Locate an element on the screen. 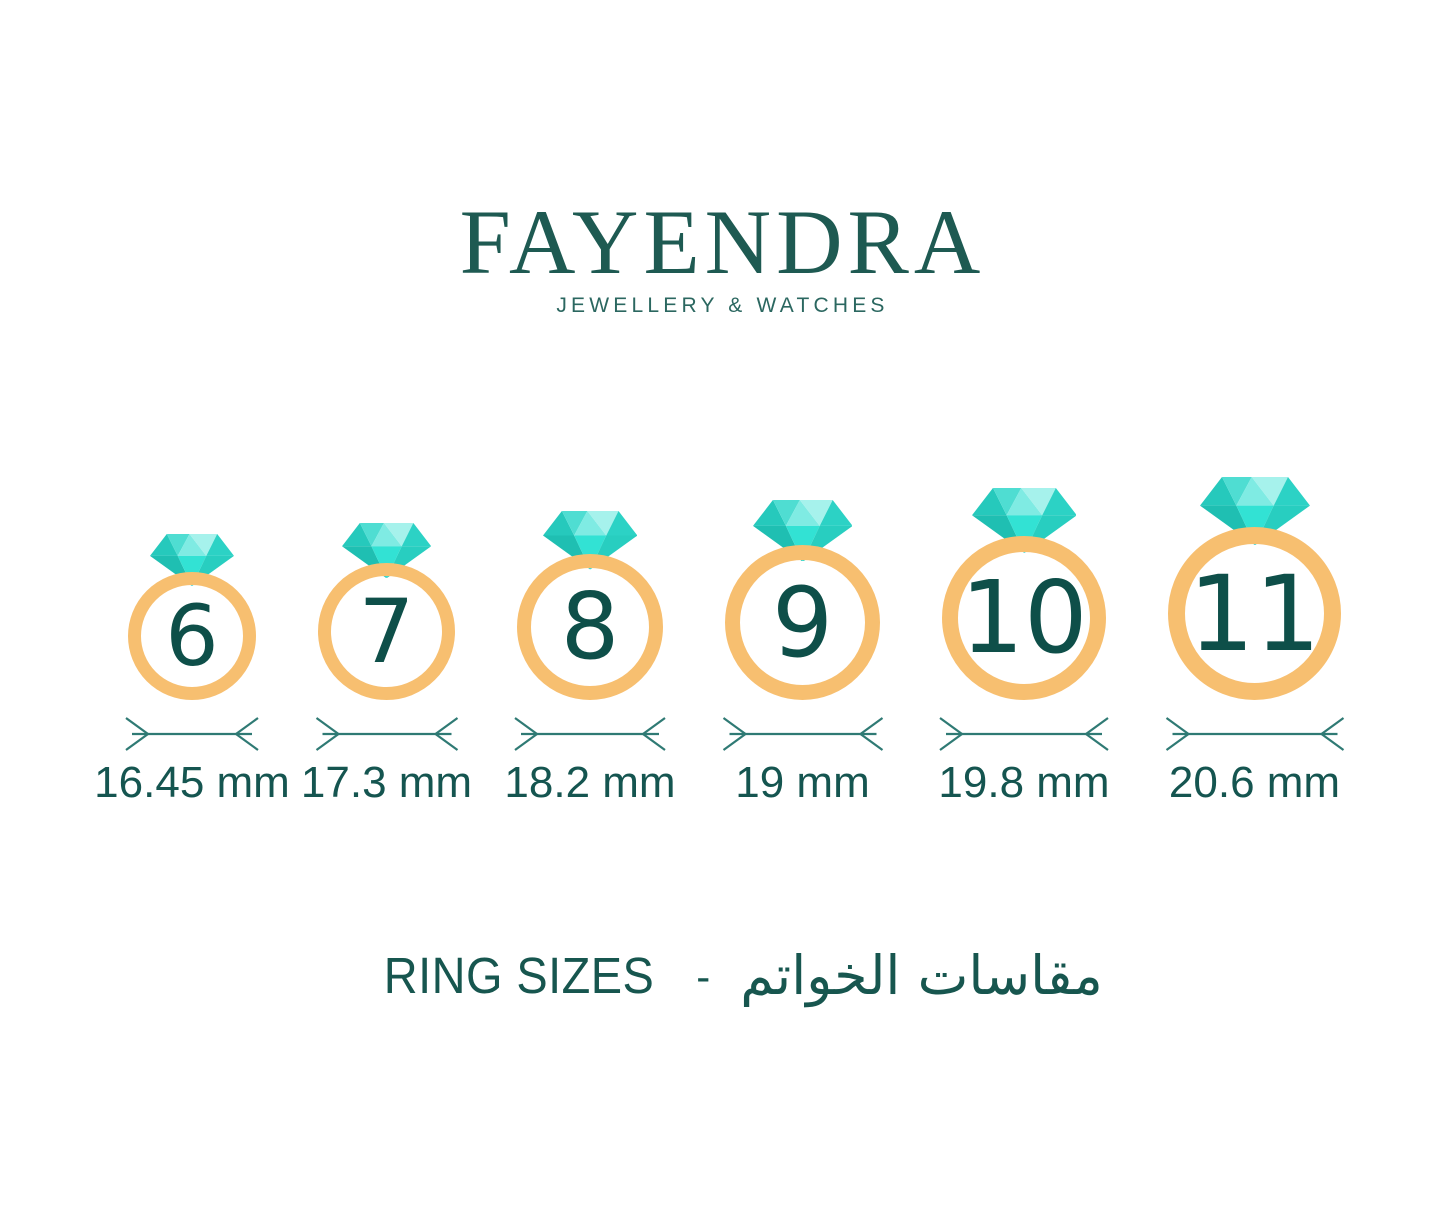  ring-item: 11 20.6 mm is located at coordinates (1254, 641).